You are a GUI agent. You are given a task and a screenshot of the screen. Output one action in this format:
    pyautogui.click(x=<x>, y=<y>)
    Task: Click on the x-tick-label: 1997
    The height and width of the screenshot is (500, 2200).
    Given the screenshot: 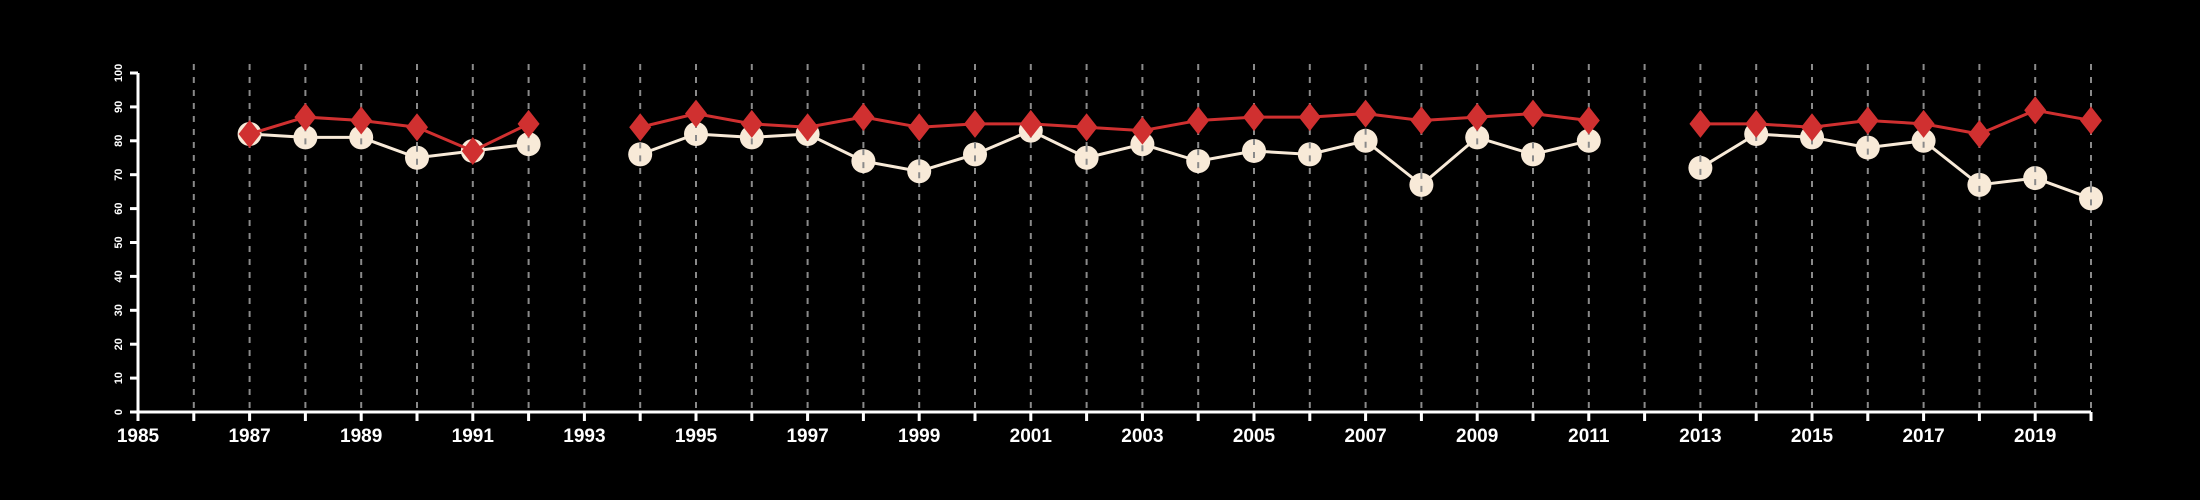 What is the action you would take?
    pyautogui.click(x=807, y=436)
    